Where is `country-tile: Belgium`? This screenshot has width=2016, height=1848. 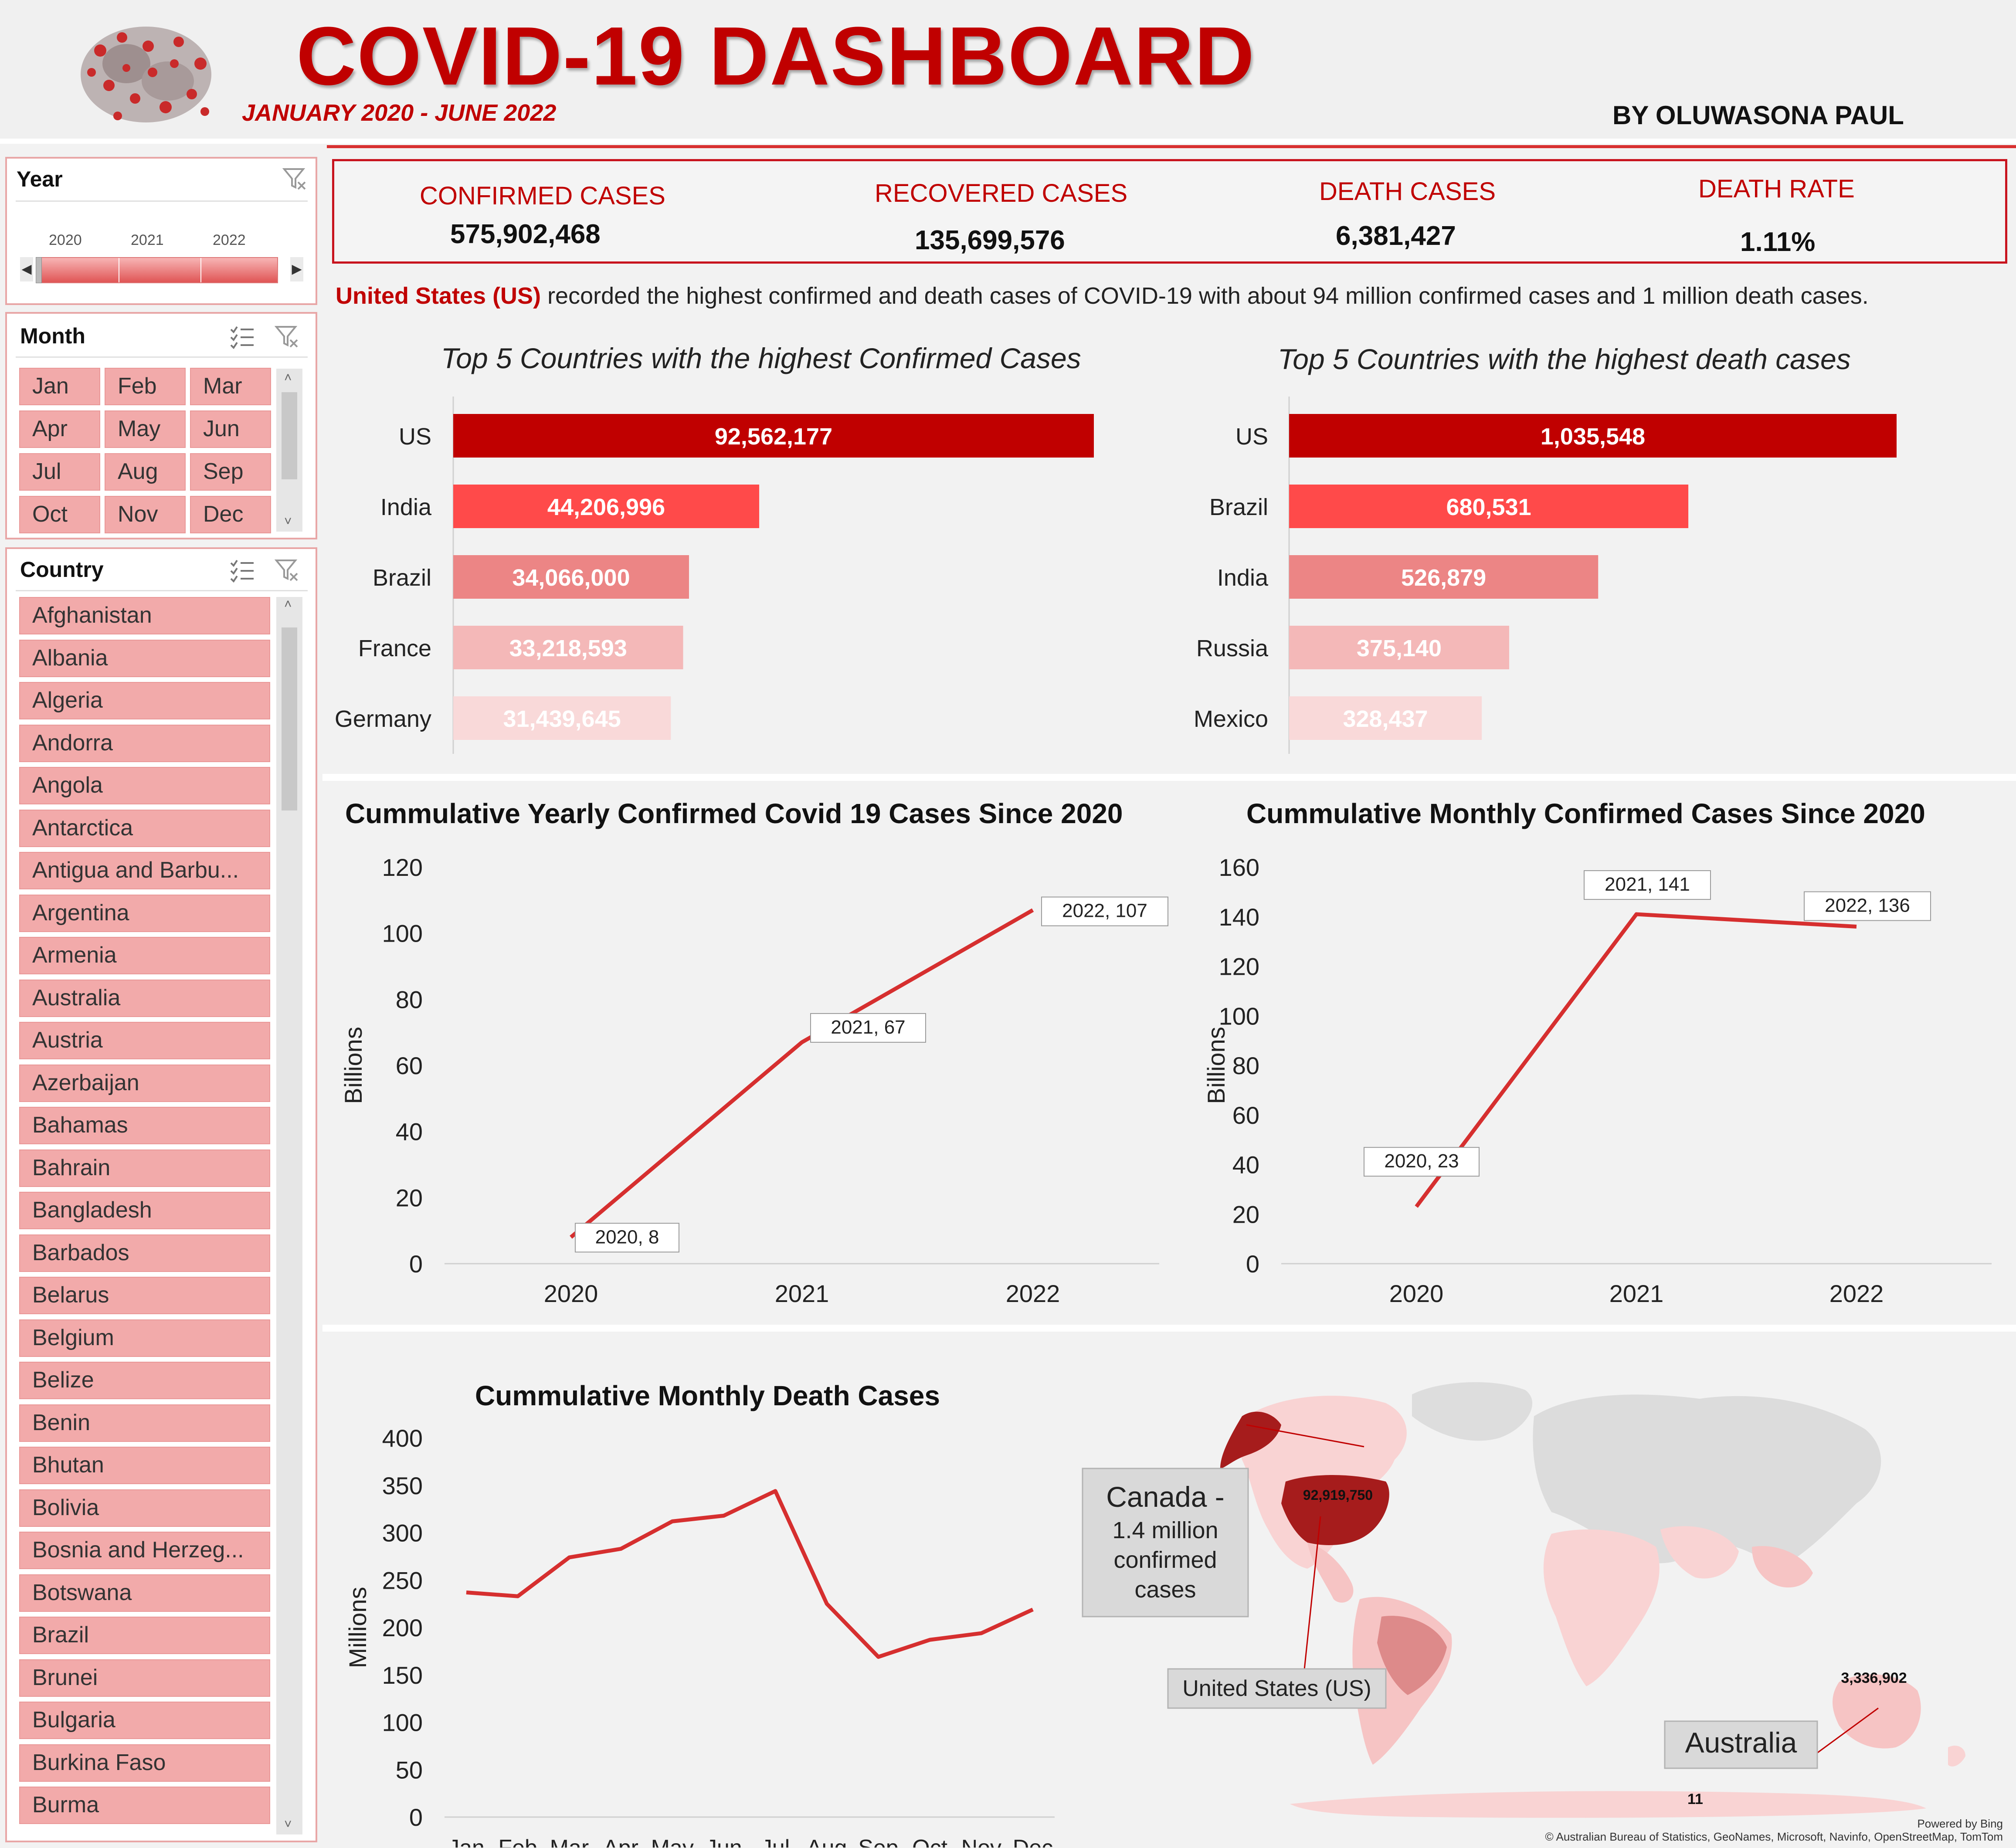
country-tile: Belgium is located at coordinates (145, 1338).